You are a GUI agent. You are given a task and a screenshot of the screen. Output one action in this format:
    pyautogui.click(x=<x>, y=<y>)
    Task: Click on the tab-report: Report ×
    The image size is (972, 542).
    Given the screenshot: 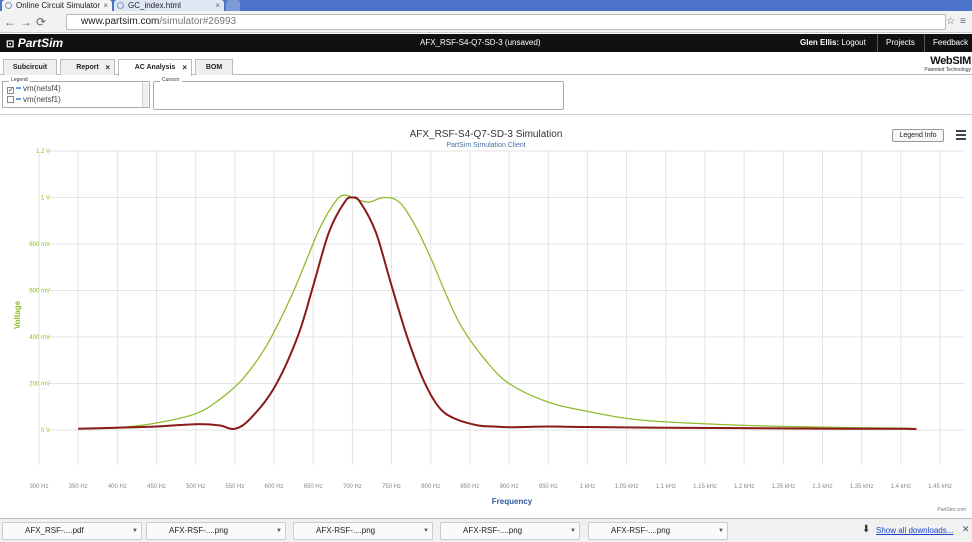 What is the action you would take?
    pyautogui.click(x=87, y=67)
    